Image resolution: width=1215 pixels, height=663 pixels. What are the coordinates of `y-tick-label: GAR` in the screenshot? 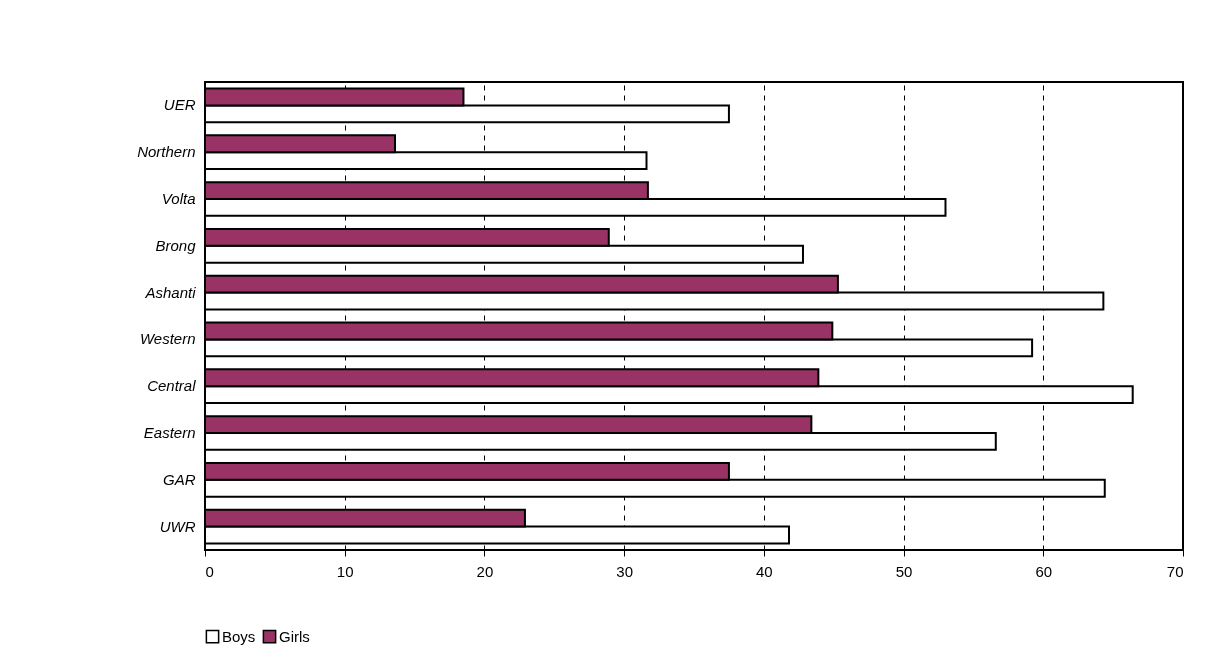 It's located at (179, 479).